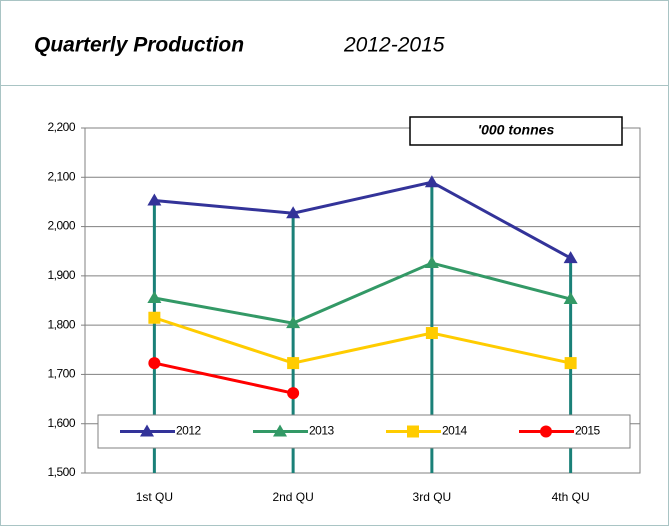 The height and width of the screenshot is (526, 669). What do you see at coordinates (455, 431) in the screenshot?
I see `legend-label: 2014` at bounding box center [455, 431].